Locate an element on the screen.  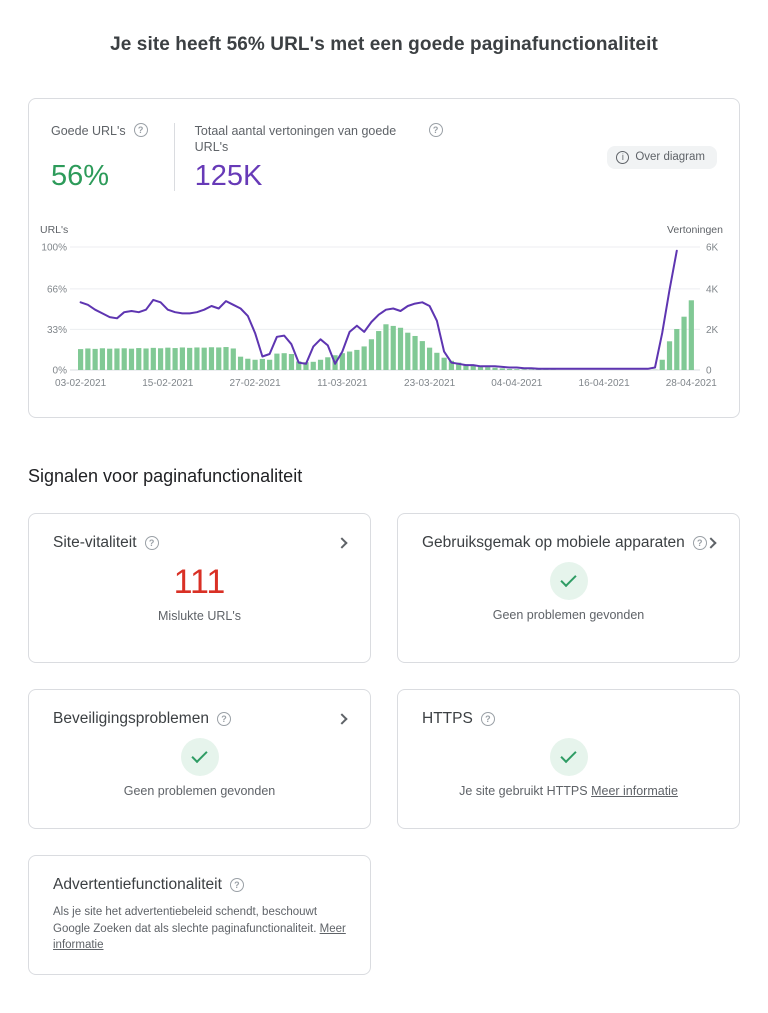
card-header: Gebruiksgemak op mobiele apparaten ? is located at coordinates (568, 543).